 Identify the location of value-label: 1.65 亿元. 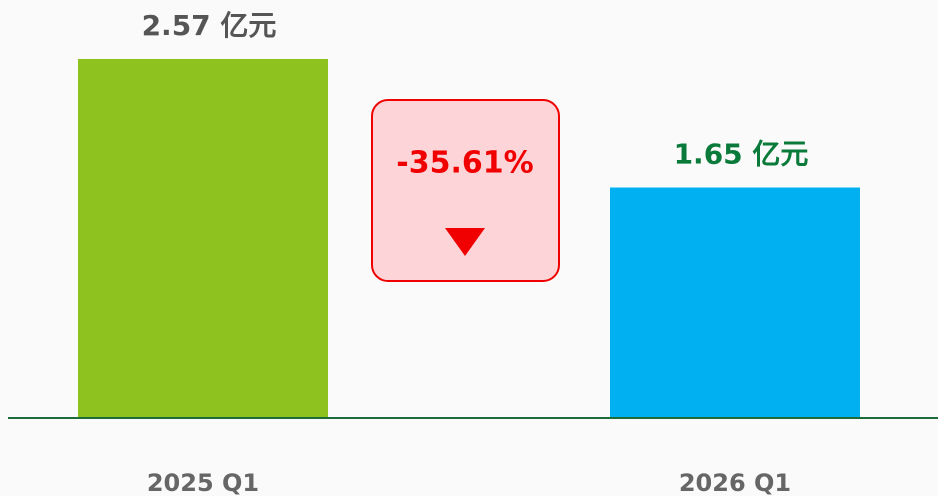
(741, 154).